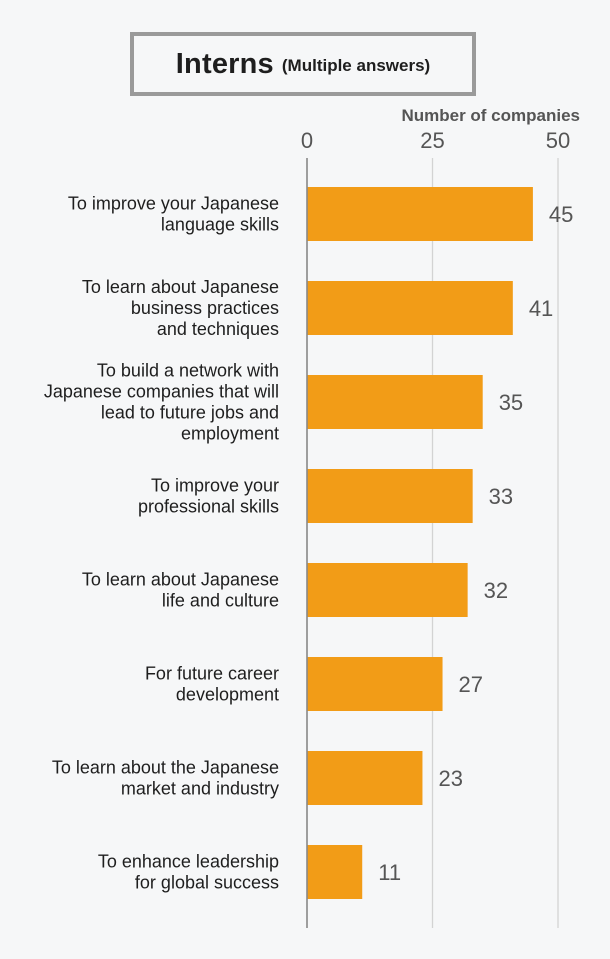 Image resolution: width=610 pixels, height=959 pixels. I want to click on data-label-5: 32, so click(496, 590).